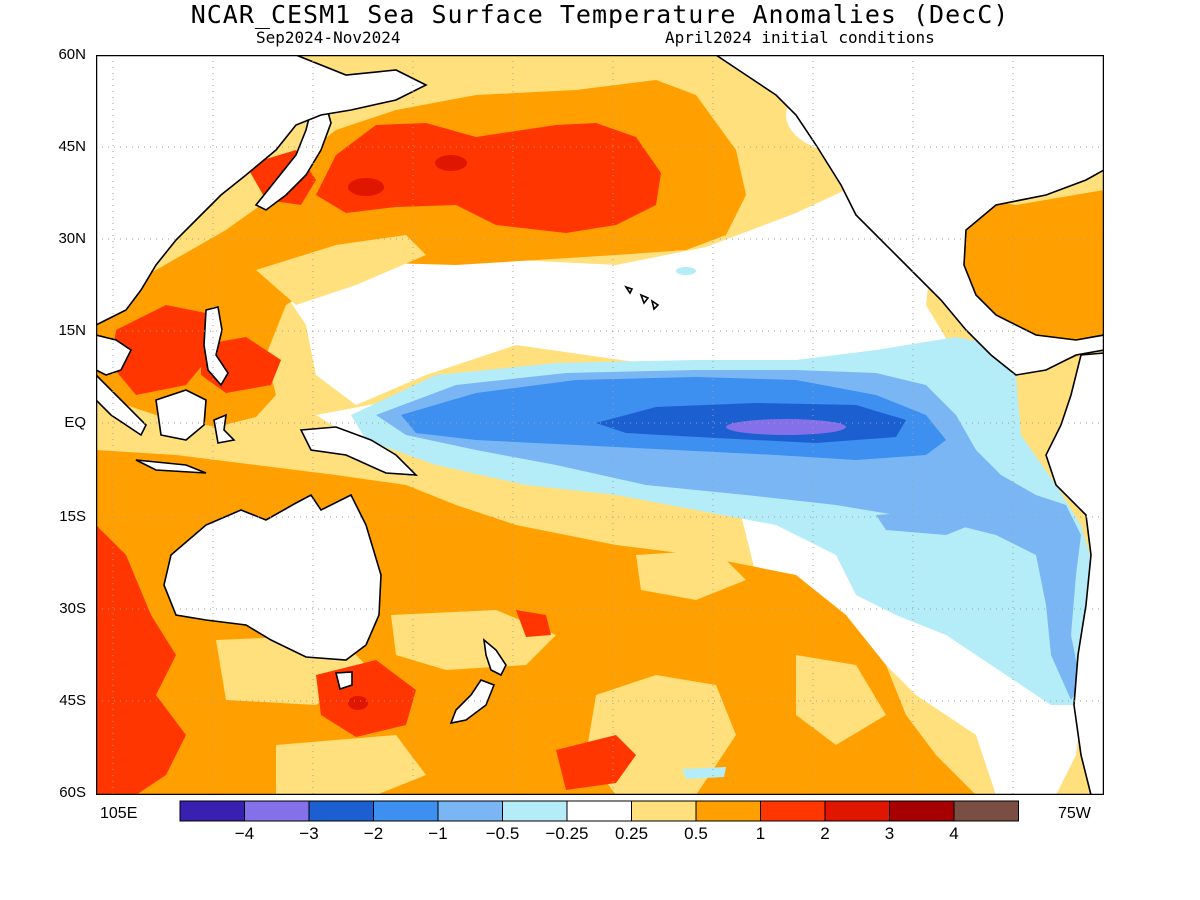  Describe the element at coordinates (293, 157) in the screenshot. I see `japan-land` at that location.